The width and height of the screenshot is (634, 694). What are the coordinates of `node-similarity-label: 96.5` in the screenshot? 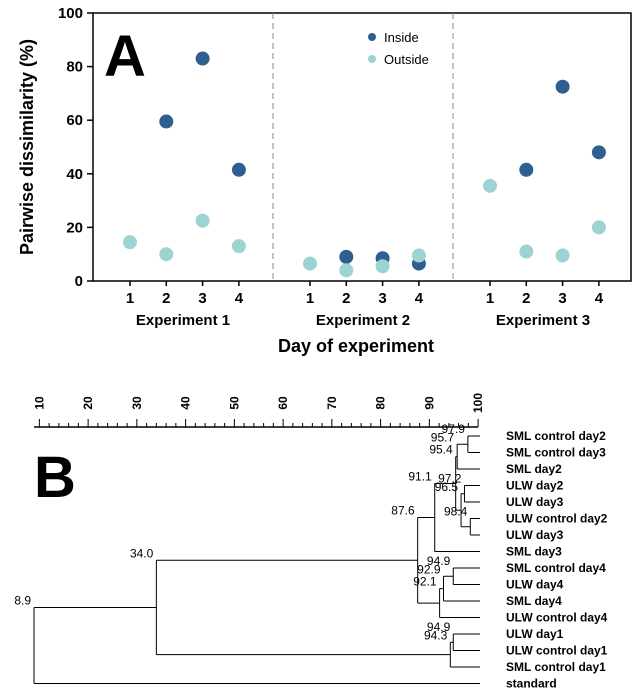 It's located at (447, 487).